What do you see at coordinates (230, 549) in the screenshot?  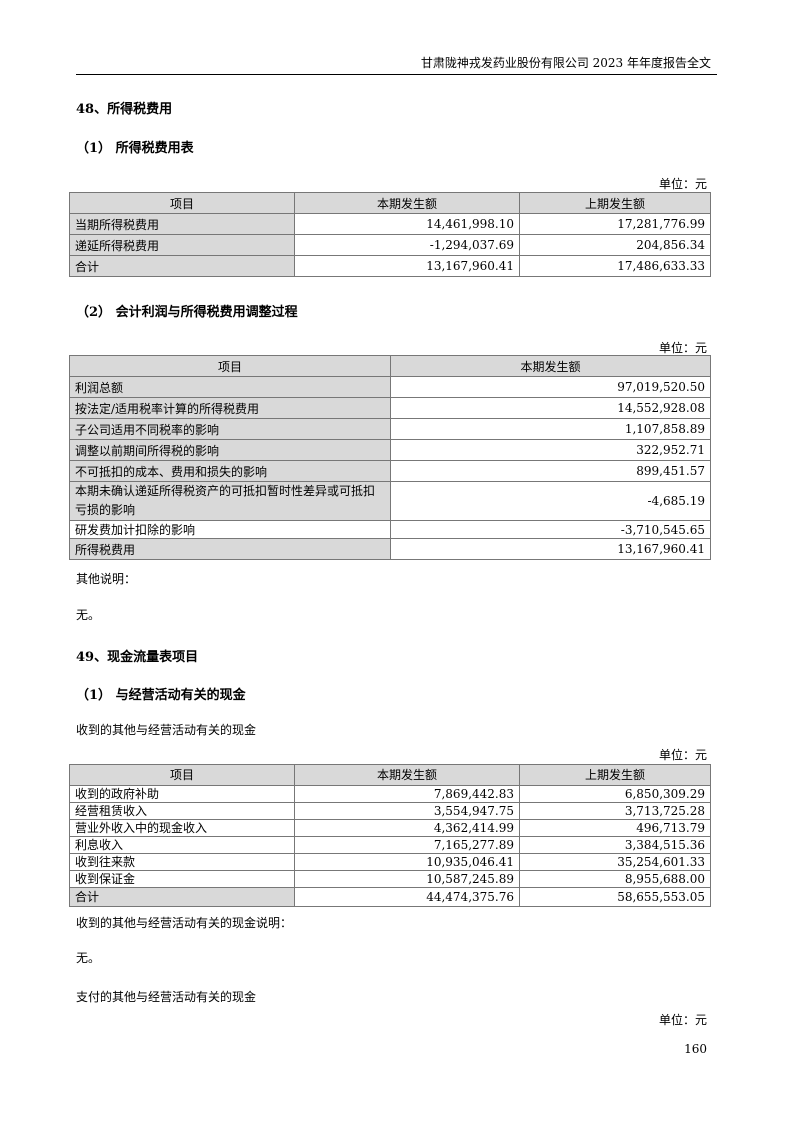 I see `cell: 所得税费用` at bounding box center [230, 549].